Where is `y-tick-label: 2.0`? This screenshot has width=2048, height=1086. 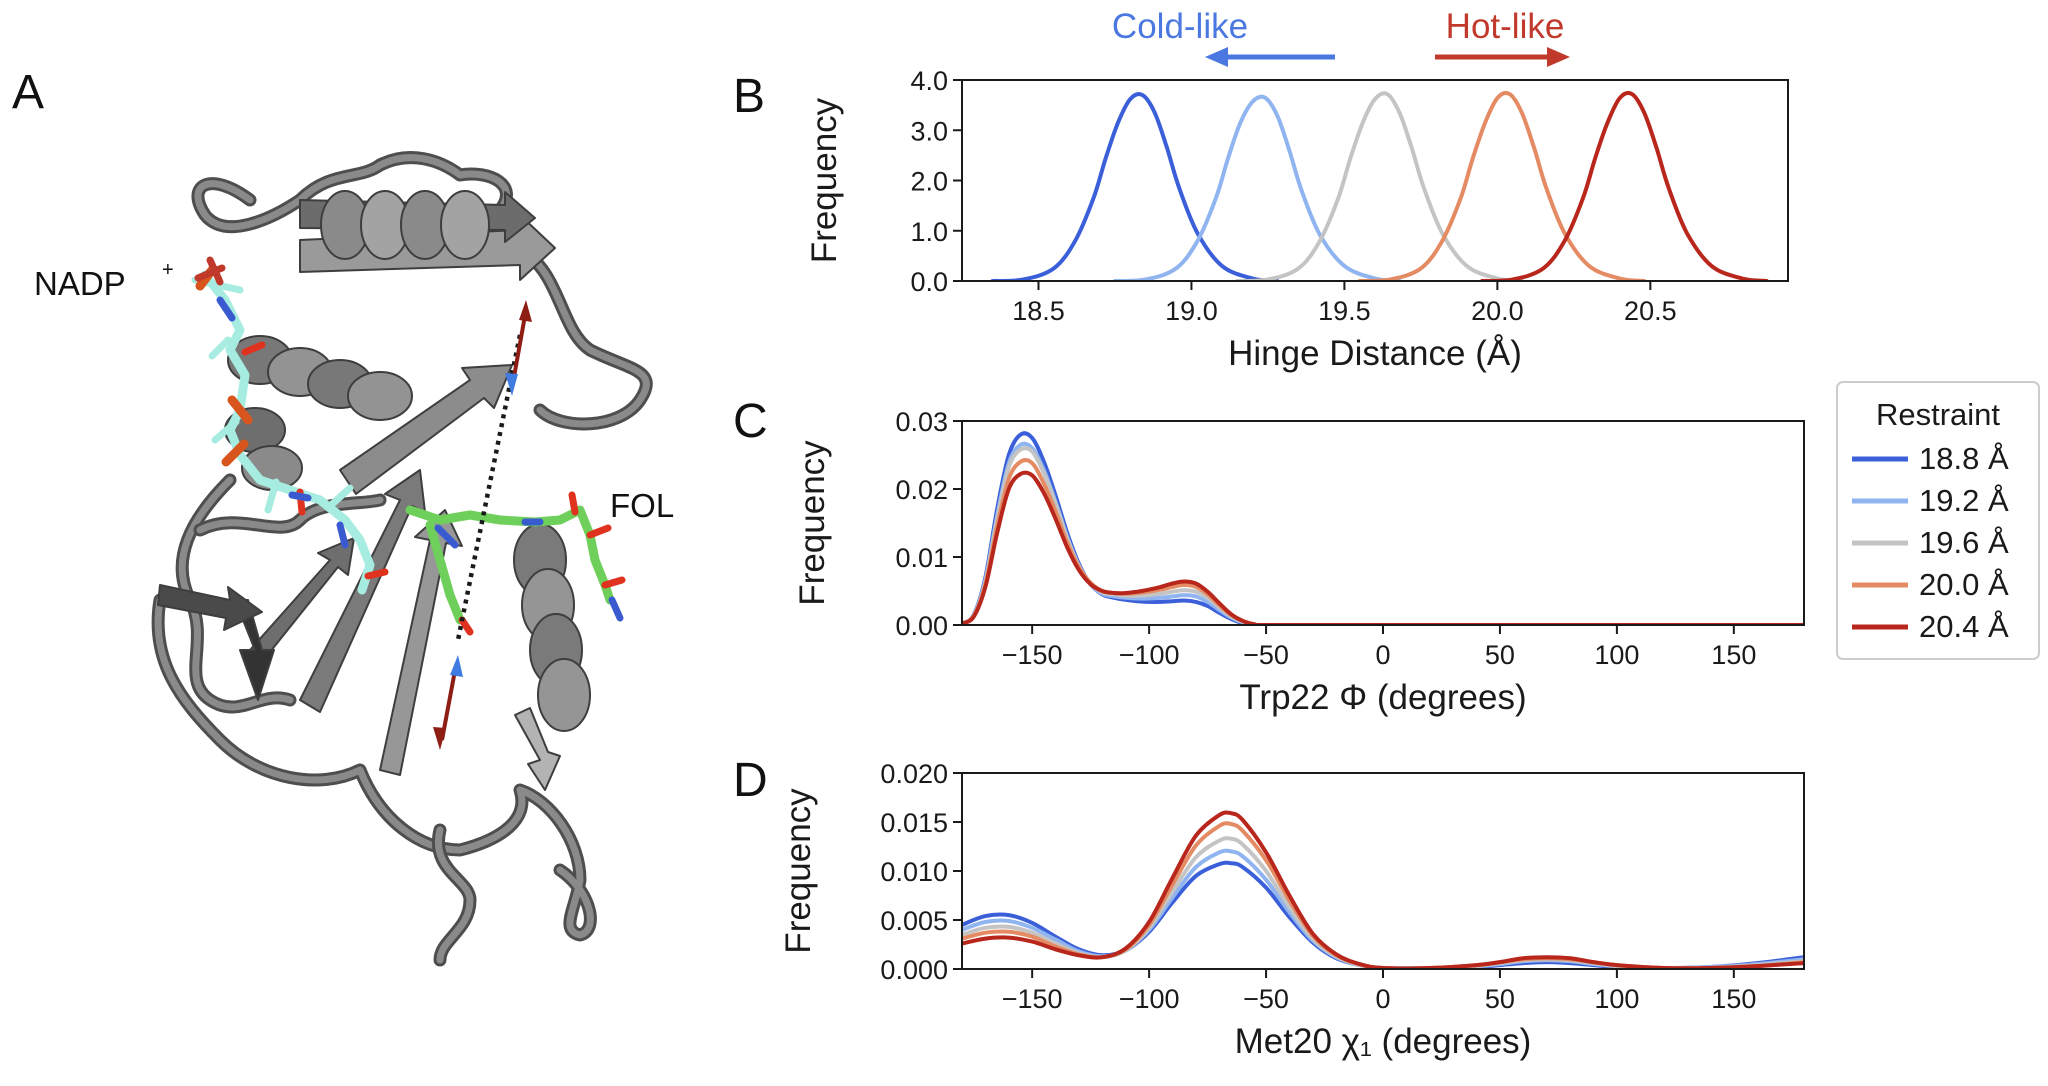 y-tick-label: 2.0 is located at coordinates (929, 182).